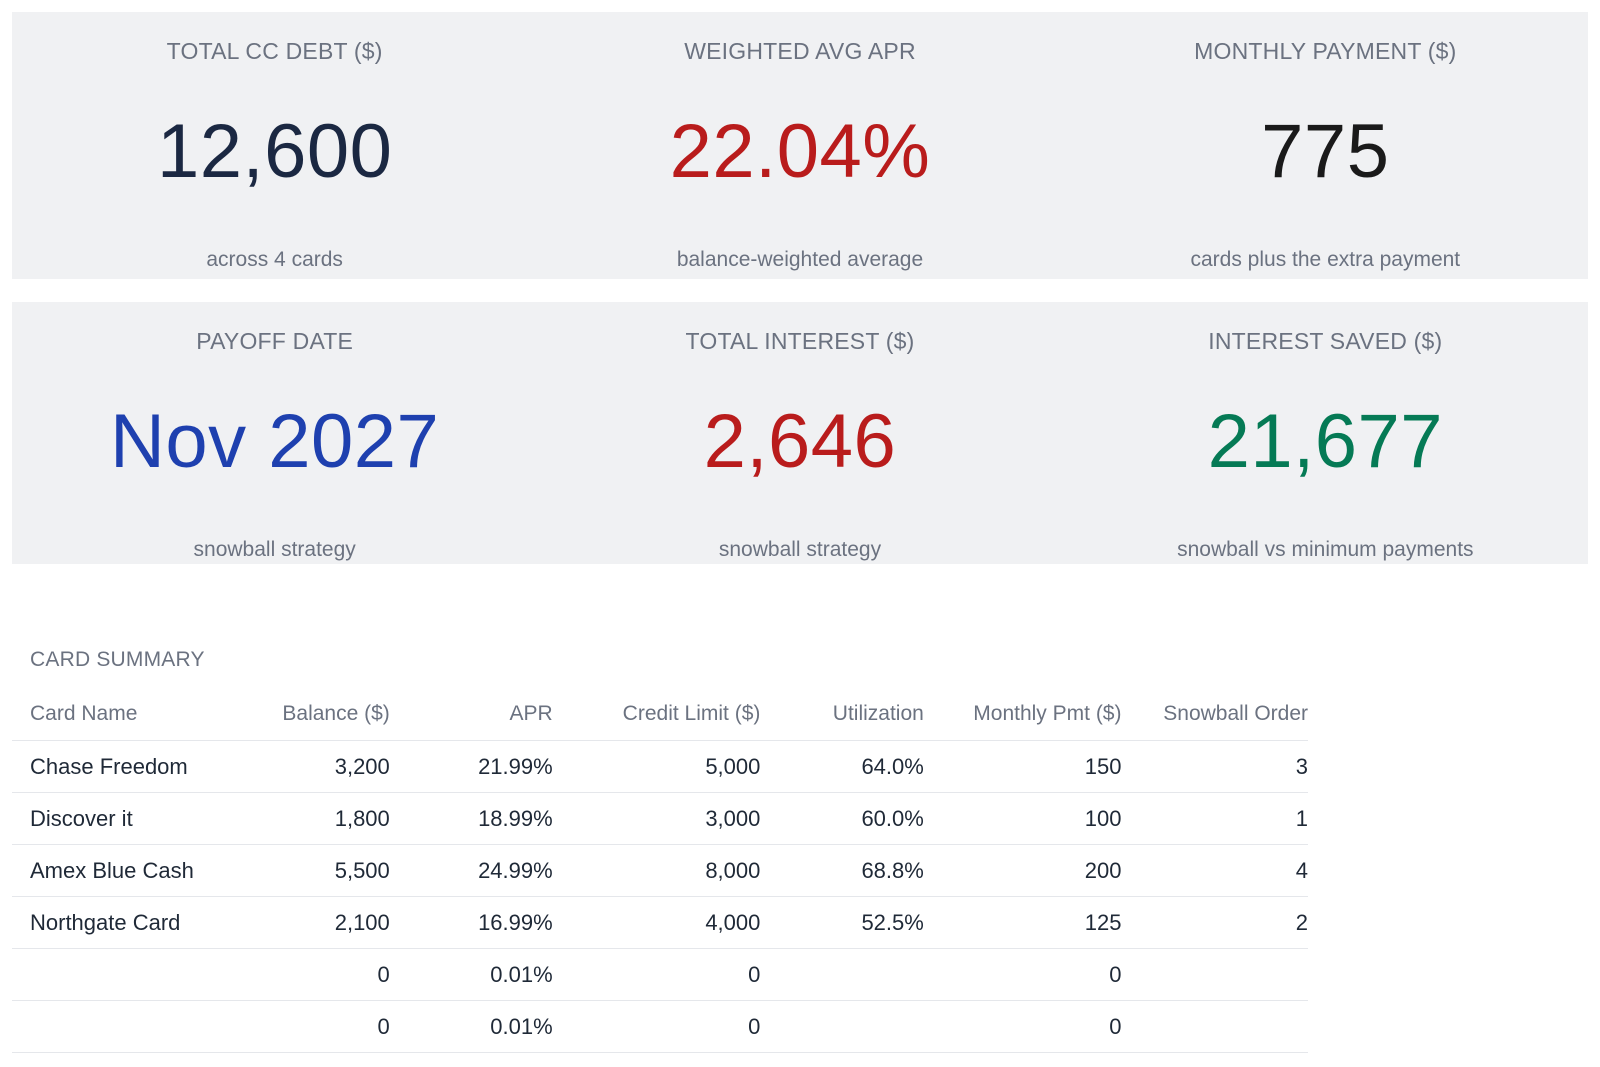 The height and width of the screenshot is (1067, 1600). What do you see at coordinates (1022, 818) in the screenshot?
I see `cell-monthly-pmt: 100` at bounding box center [1022, 818].